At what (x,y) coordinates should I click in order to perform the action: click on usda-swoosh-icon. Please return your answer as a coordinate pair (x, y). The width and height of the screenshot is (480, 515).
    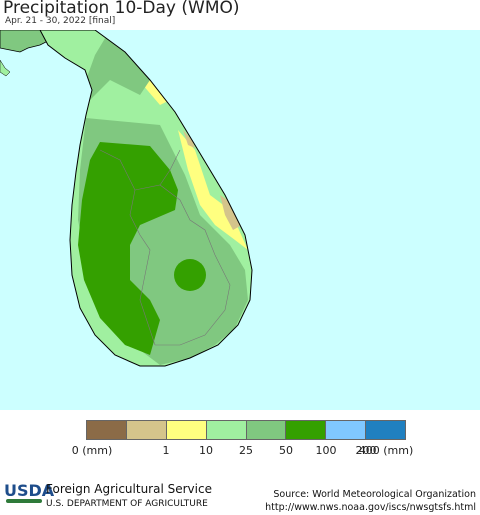
    Looking at the image, I should click on (24, 501).